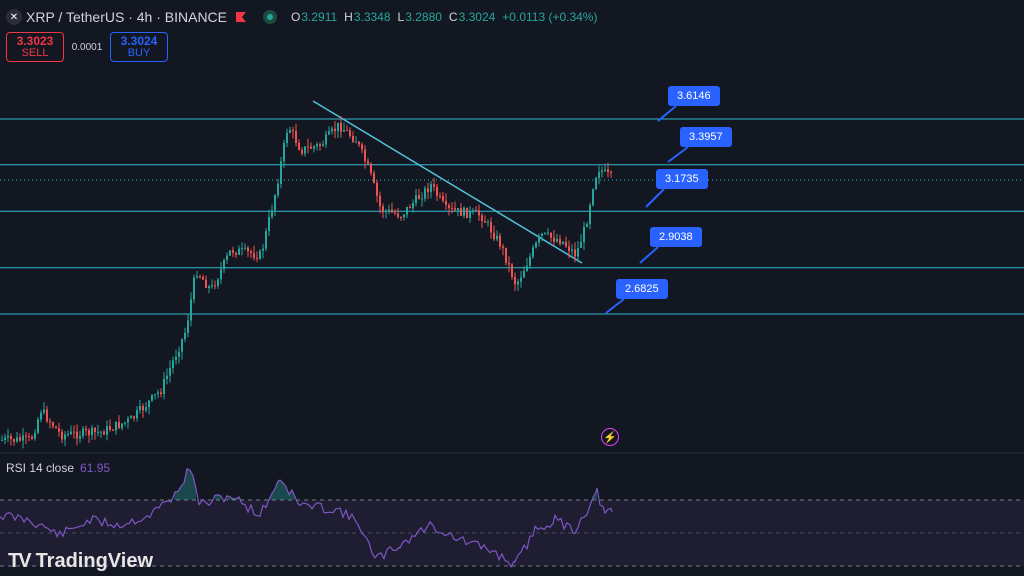 The width and height of the screenshot is (1024, 576). Describe the element at coordinates (676, 237) in the screenshot. I see `price-tag-4: 2.9038` at that location.